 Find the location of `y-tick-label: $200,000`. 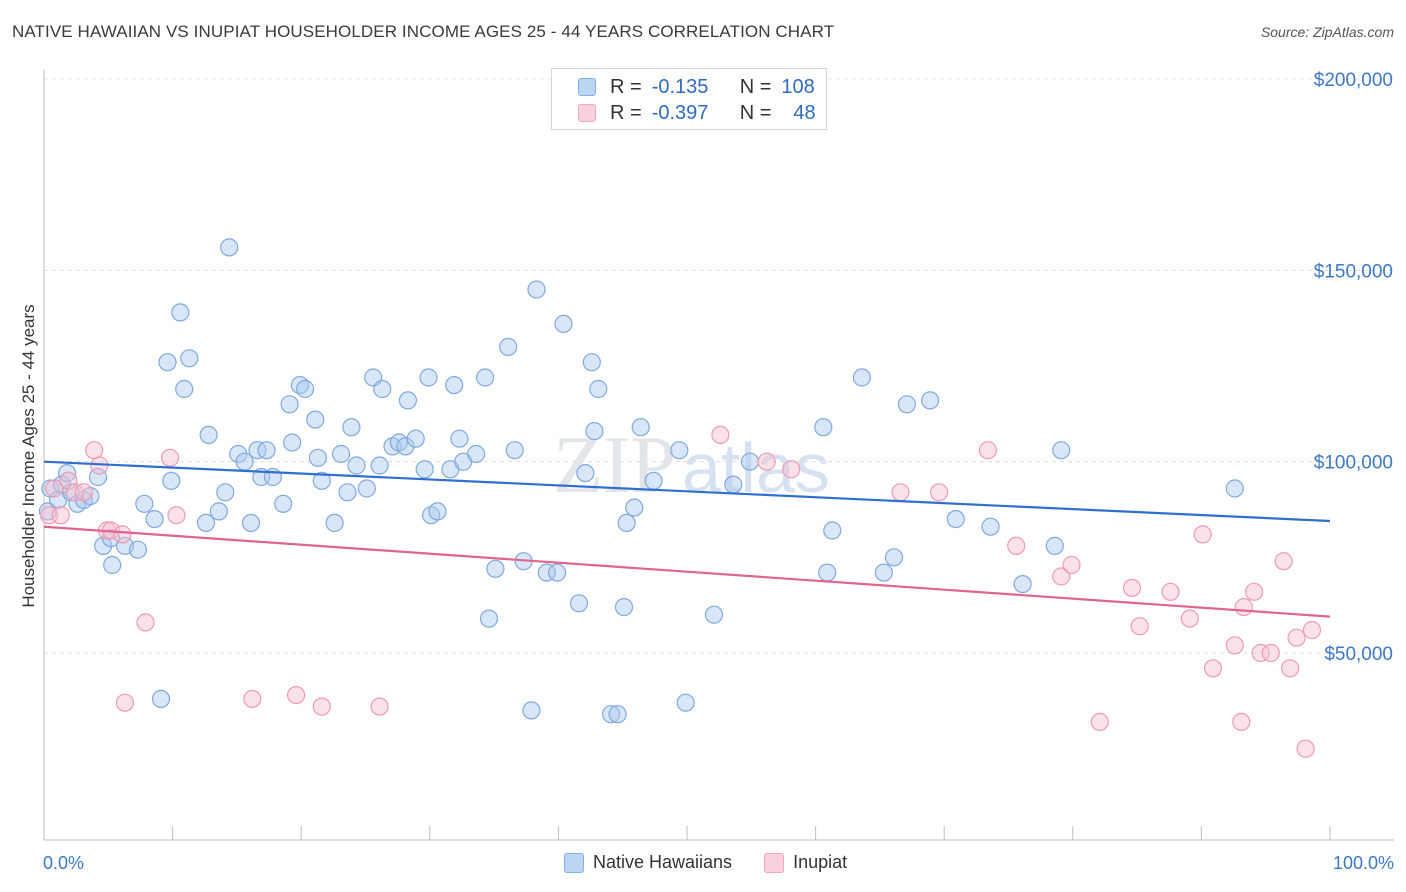

y-tick-label: $200,000 is located at coordinates (1353, 80).